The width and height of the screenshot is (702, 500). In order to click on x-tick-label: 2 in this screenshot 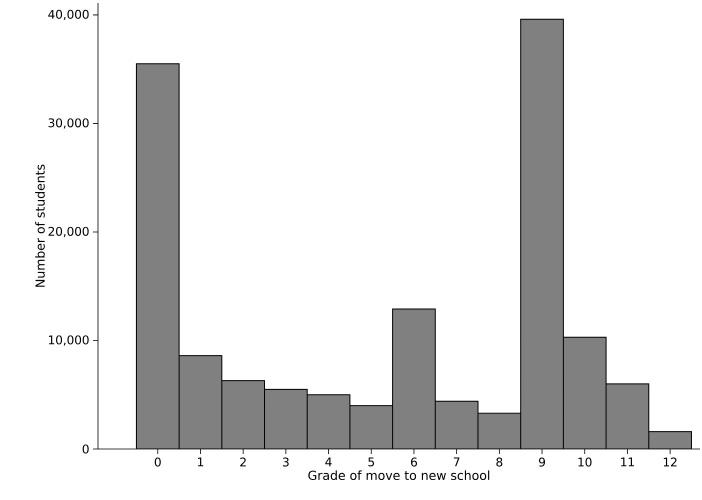, I will do `click(243, 462)`.